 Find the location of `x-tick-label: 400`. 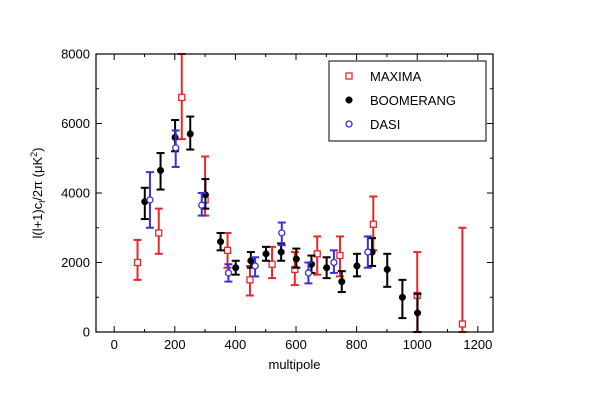

x-tick-label: 400 is located at coordinates (236, 344).